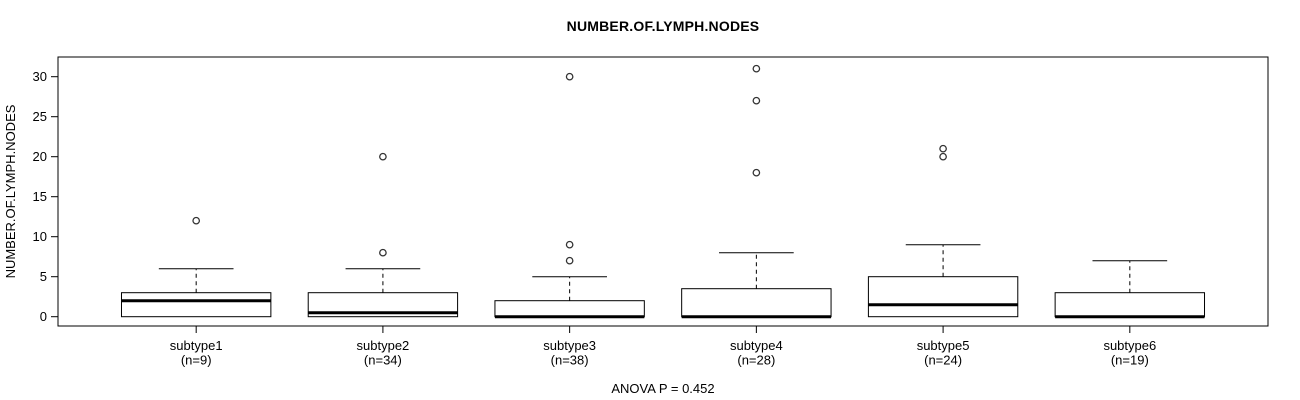 The width and height of the screenshot is (1300, 400). What do you see at coordinates (196, 345) in the screenshot?
I see `x-tick-label: subtype1` at bounding box center [196, 345].